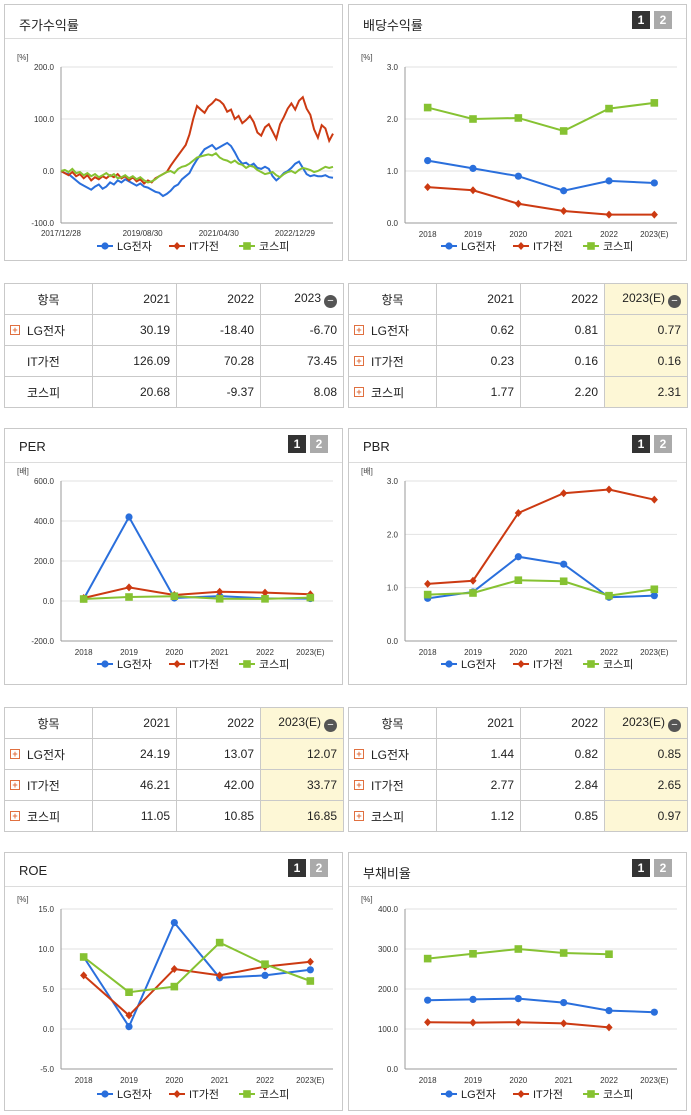  Describe the element at coordinates (478, 392) in the screenshot. I see `table-cell: 1.77` at that location.